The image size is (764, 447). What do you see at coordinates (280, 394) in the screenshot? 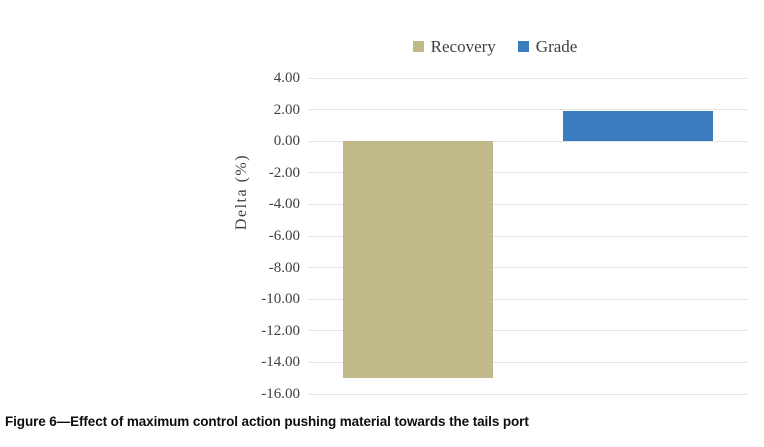
I see `y-tick-label: -16.00` at bounding box center [280, 394].